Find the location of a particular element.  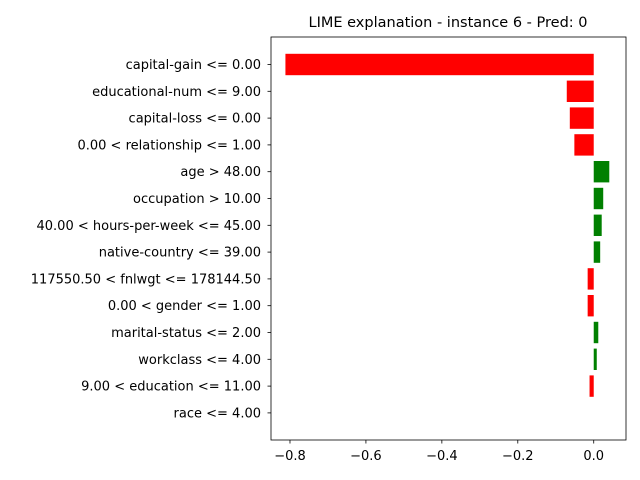

x-tick-label: −0.8 is located at coordinates (290, 456).